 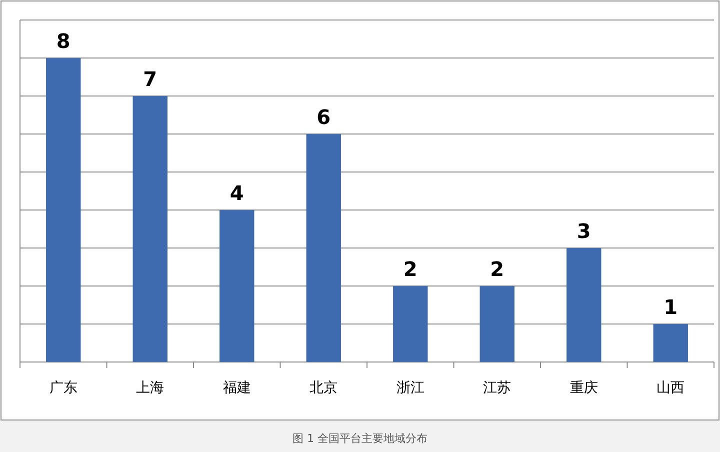 What do you see at coordinates (324, 388) in the screenshot?
I see `x-tick-label: 北京` at bounding box center [324, 388].